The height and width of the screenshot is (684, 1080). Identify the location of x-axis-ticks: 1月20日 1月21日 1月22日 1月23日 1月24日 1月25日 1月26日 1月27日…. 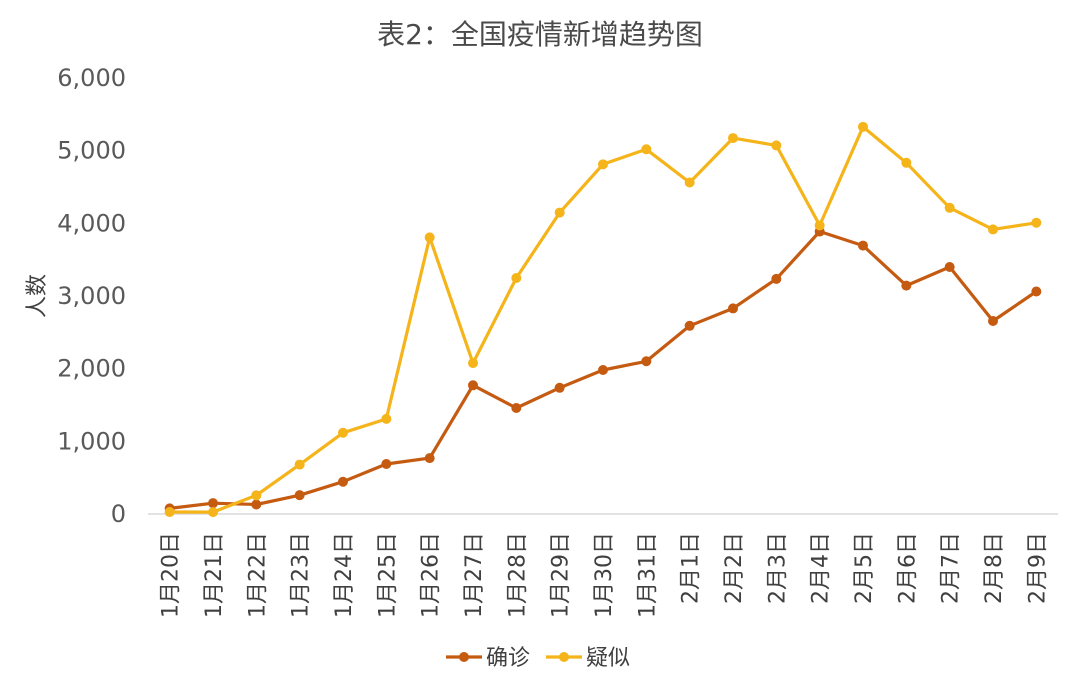
(605, 575).